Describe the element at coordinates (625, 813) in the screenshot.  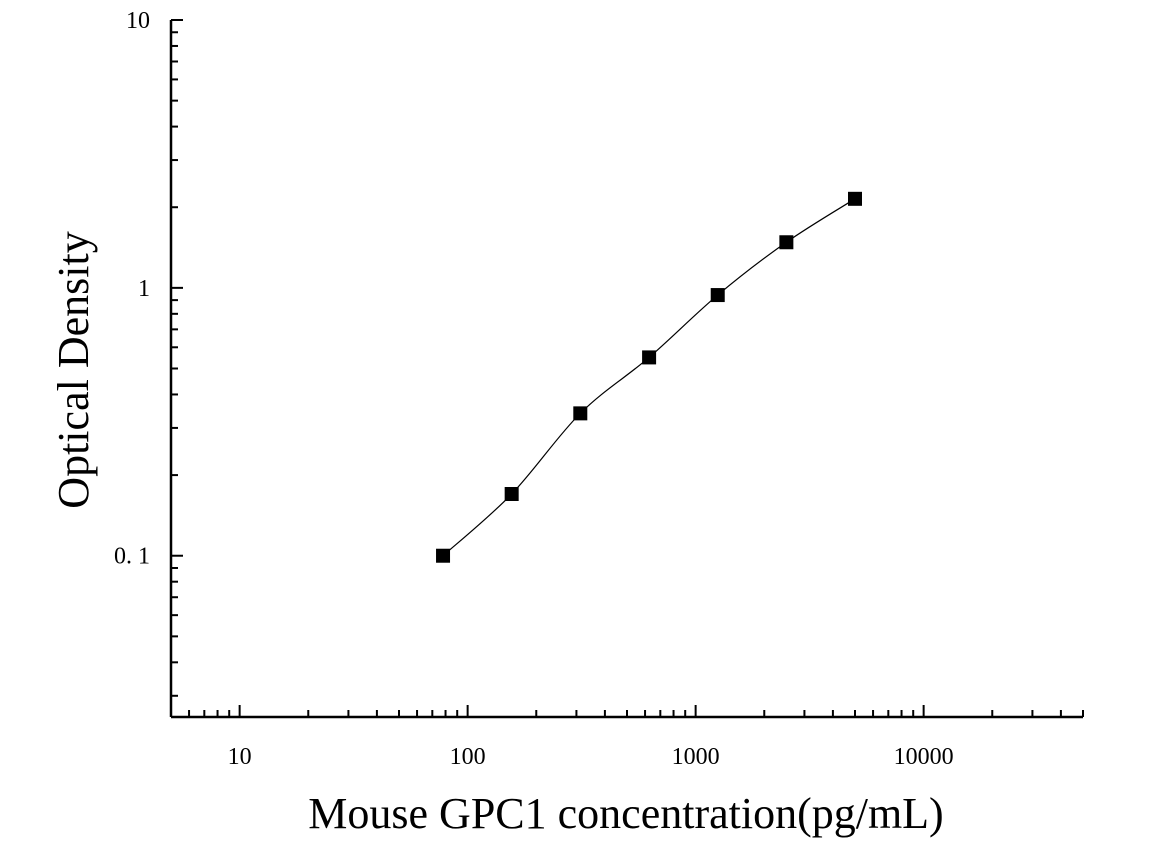
I see `x-axis-title: Mouse GPC1 concentration(pg/mL)` at that location.